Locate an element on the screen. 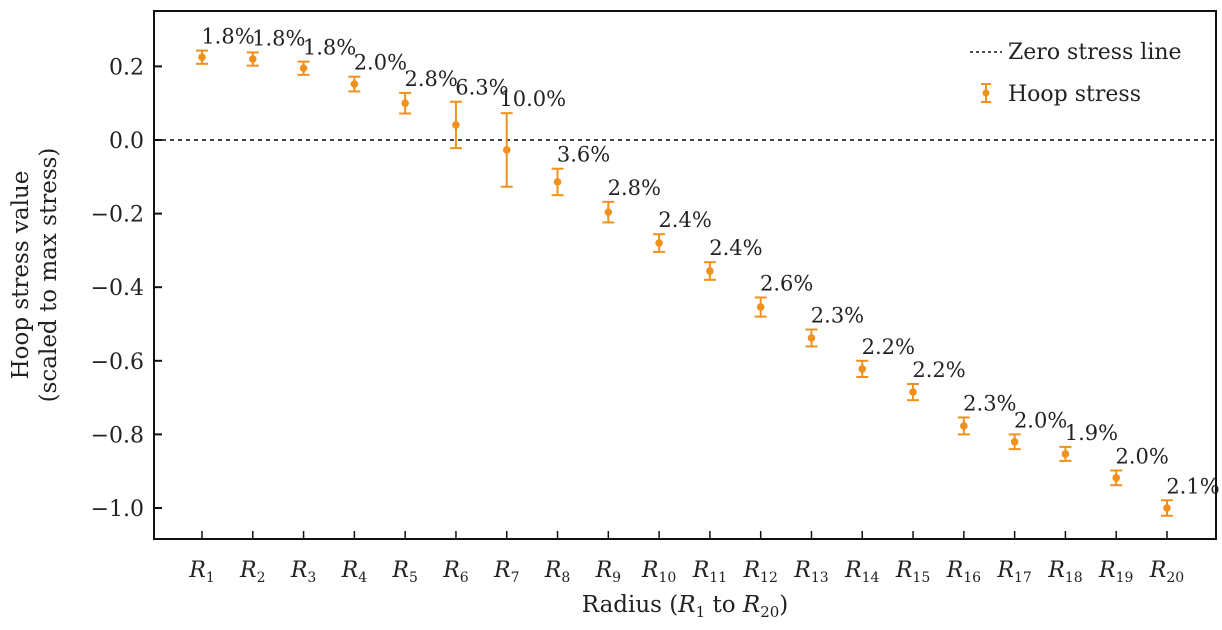  x-tick-label: R16 is located at coordinates (963, 572).